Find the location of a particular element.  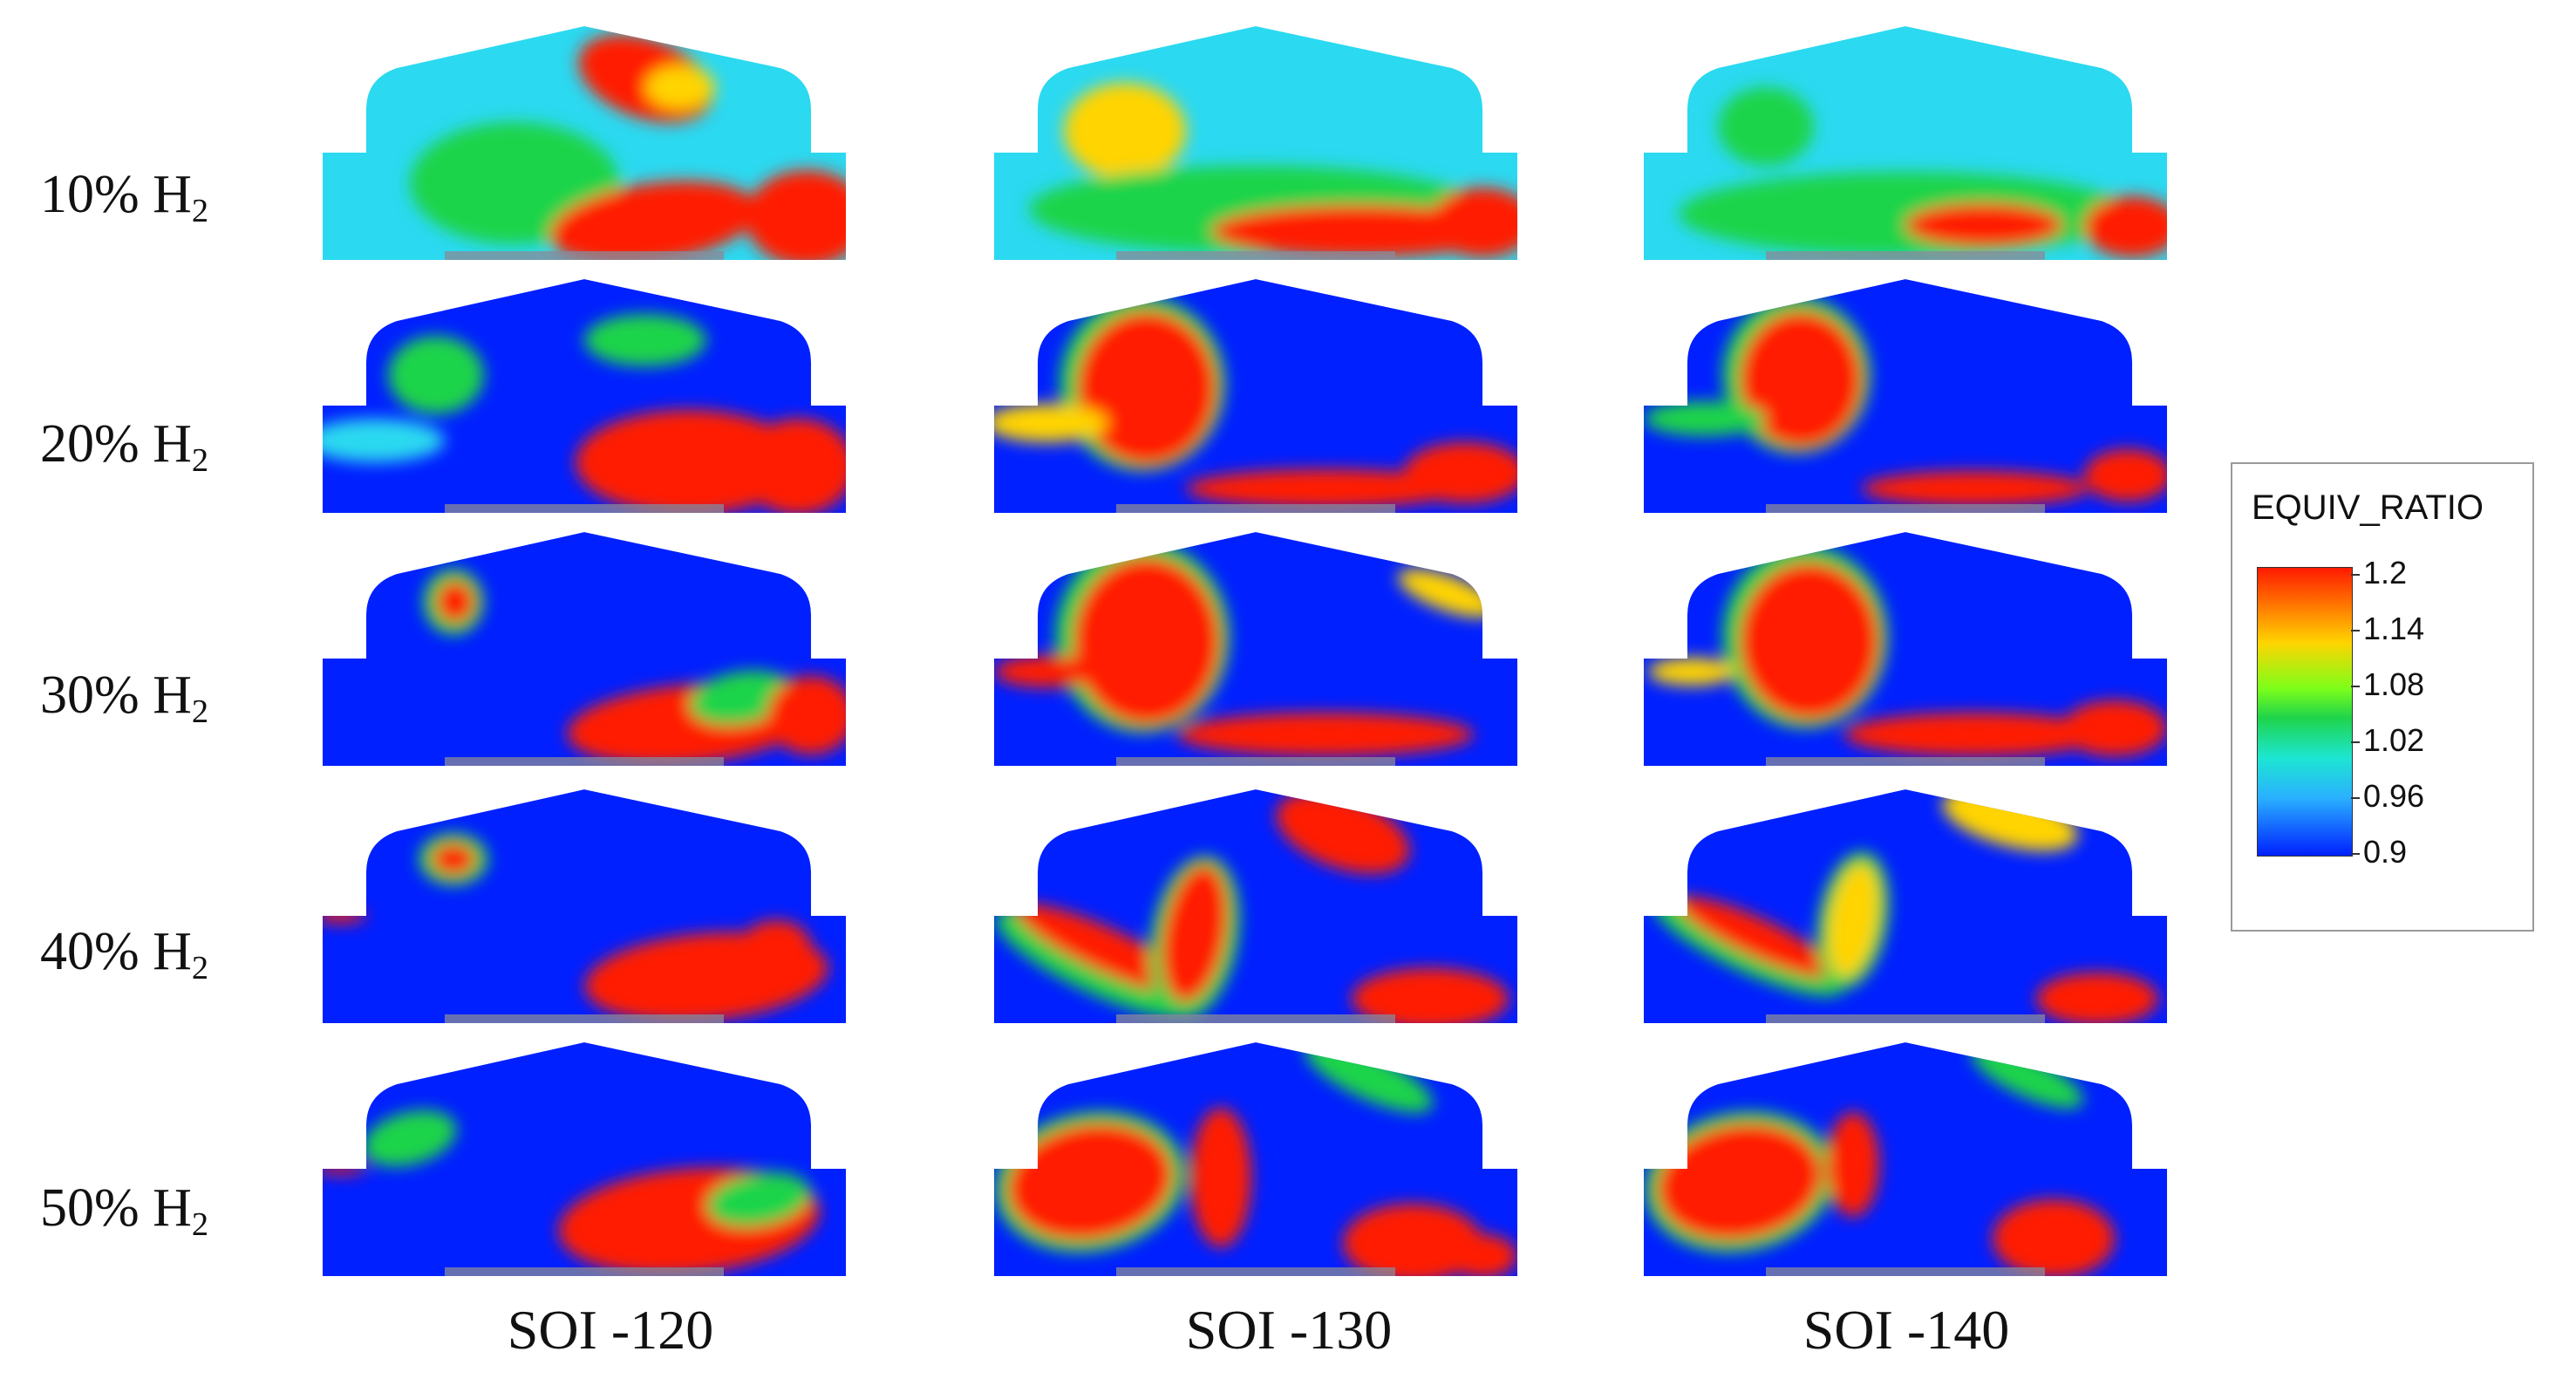

column-label-1: SOI -120 is located at coordinates (611, 1330).